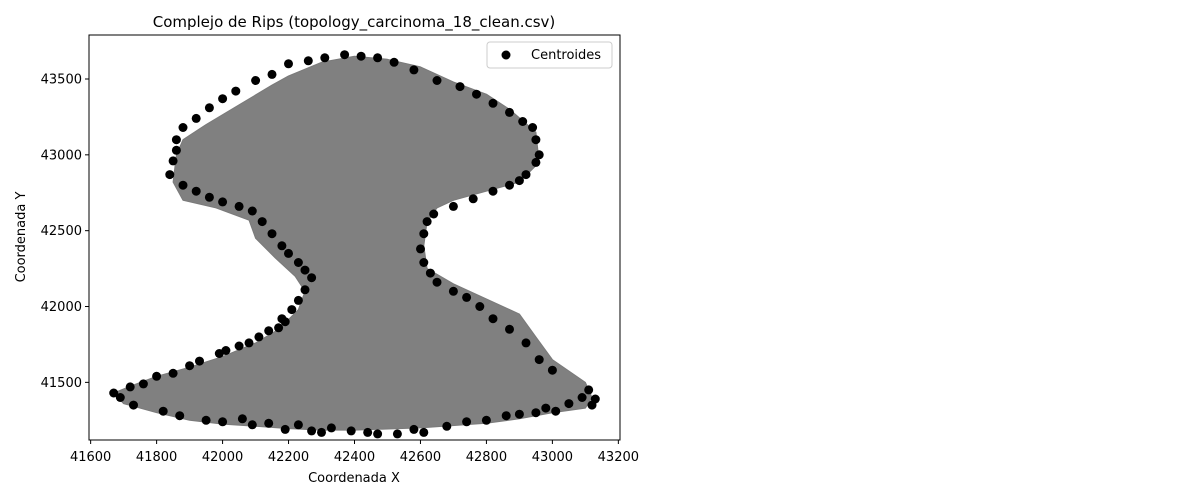 The width and height of the screenshot is (1200, 500). Describe the element at coordinates (618, 457) in the screenshot. I see `x-tick-label: 43200` at that location.